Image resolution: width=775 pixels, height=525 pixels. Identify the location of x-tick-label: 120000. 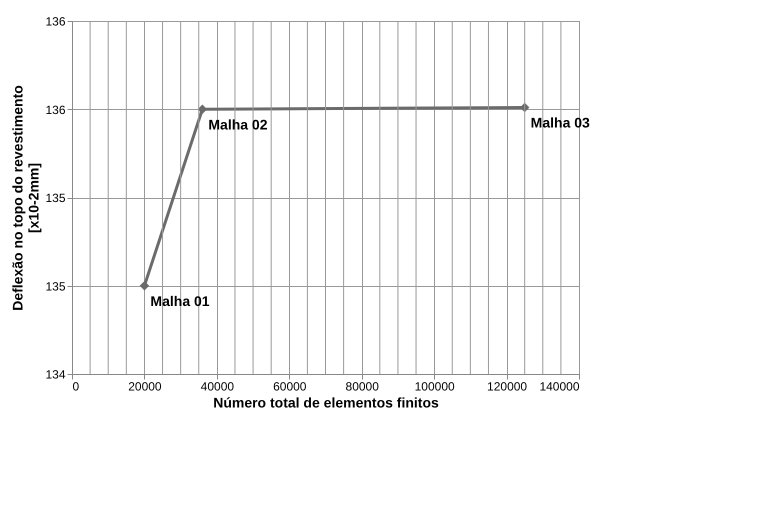
(507, 387).